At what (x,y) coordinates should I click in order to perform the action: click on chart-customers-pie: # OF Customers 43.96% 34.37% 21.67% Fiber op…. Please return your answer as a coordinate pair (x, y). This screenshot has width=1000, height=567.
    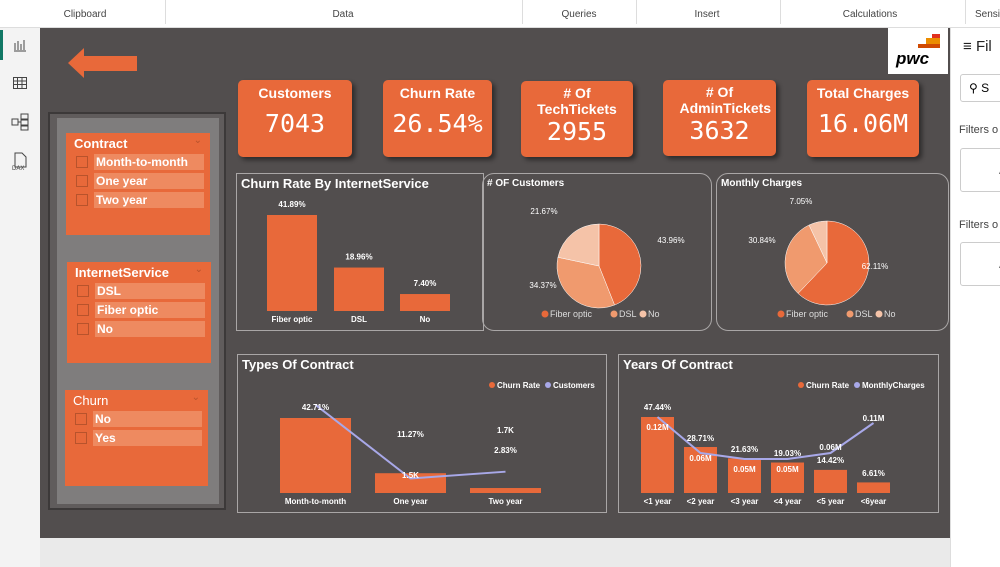
    Looking at the image, I should click on (597, 252).